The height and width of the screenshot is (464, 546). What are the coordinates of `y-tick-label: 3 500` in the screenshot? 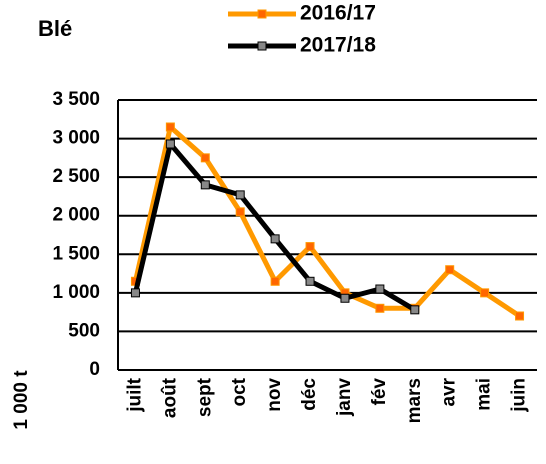 It's located at (76, 99).